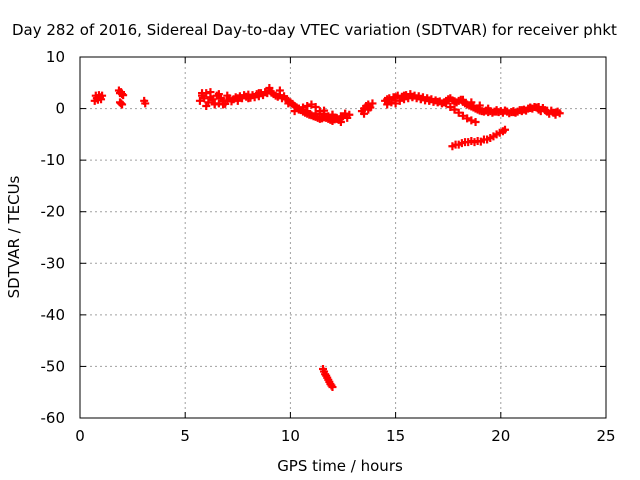 The width and height of the screenshot is (640, 480). What do you see at coordinates (55, 57) in the screenshot?
I see `y-tick-label: 10` at bounding box center [55, 57].